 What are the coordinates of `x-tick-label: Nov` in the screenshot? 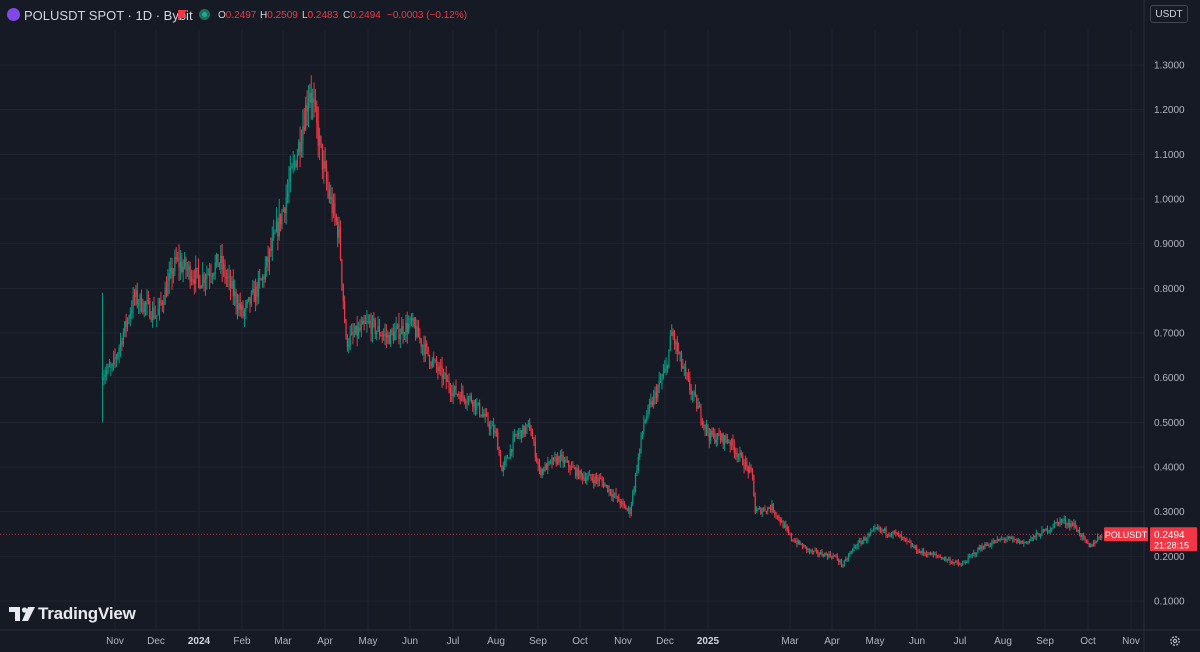 It's located at (623, 641).